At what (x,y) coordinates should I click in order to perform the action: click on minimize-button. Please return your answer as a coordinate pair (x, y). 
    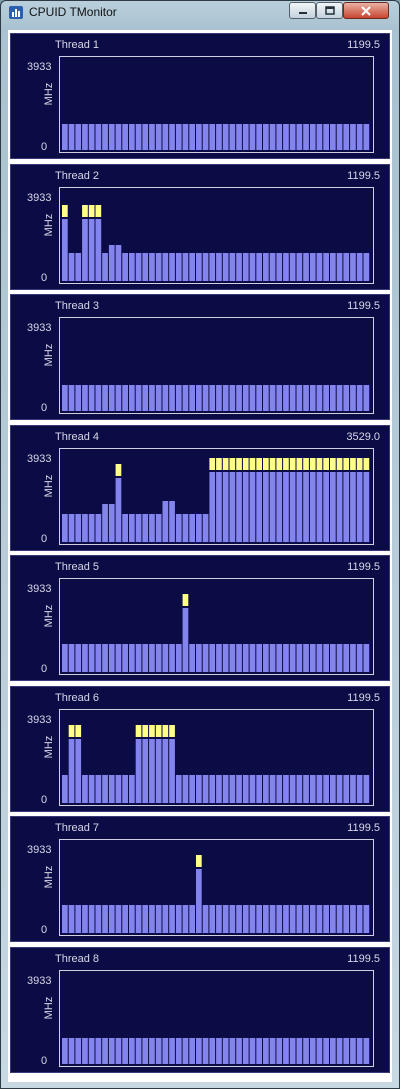
    Looking at the image, I should click on (302, 10).